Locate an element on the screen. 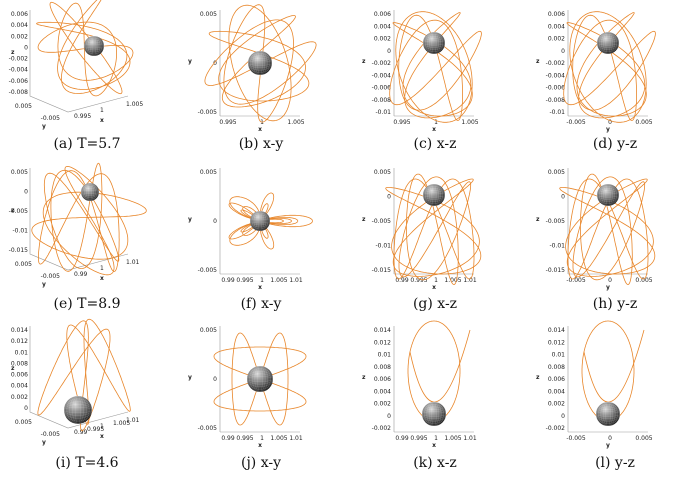  y-tick-label: 0.01 is located at coordinates (559, 355).